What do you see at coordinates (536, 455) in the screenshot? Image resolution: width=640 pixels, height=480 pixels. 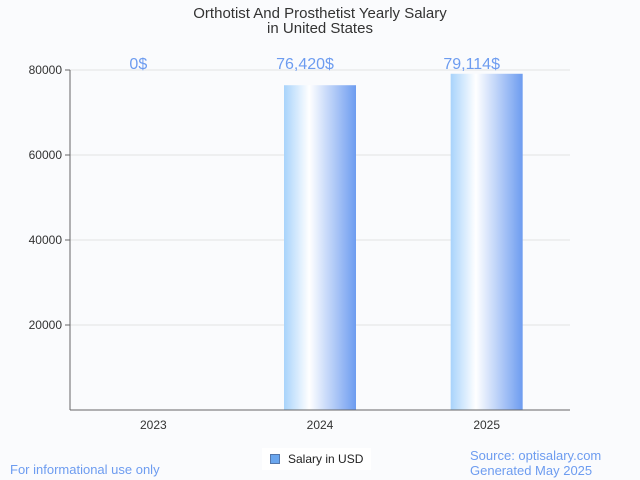 I see `source: Source: optisalary.com` at bounding box center [536, 455].